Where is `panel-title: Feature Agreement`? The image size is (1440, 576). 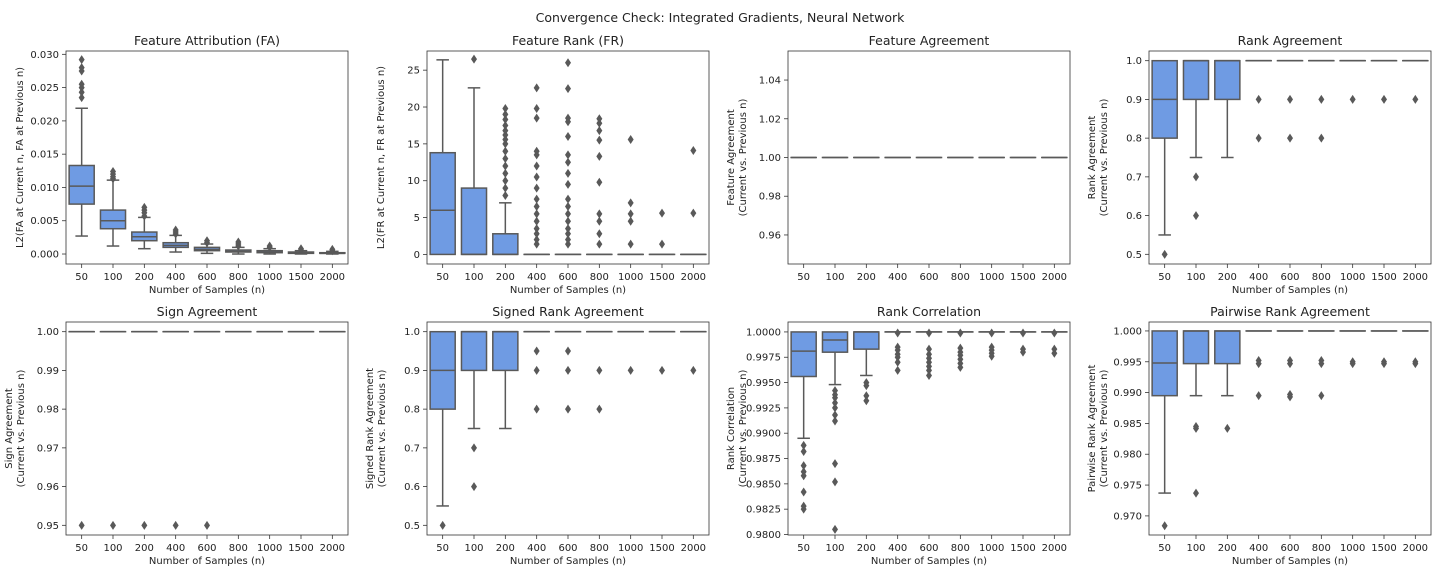 panel-title: Feature Agreement is located at coordinates (929, 40).